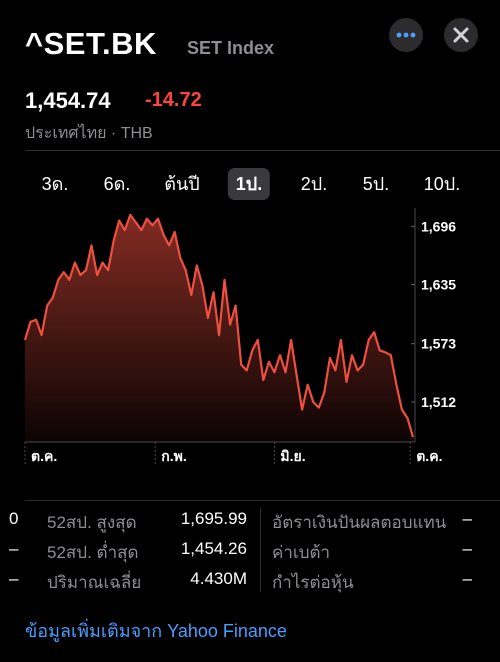  I want to click on footer: ข้อมูลเพิ่มเติมจาก Yahoo Finance, so click(156, 630).